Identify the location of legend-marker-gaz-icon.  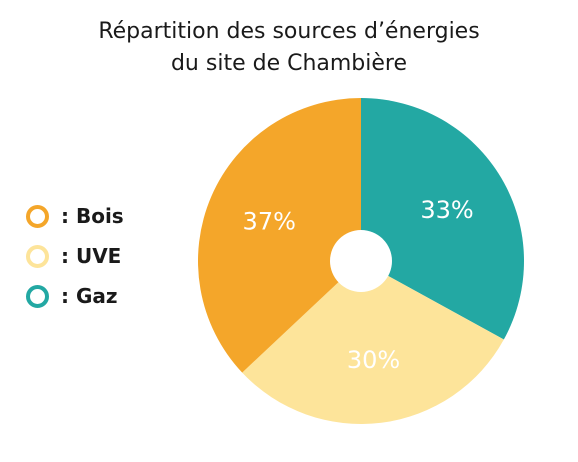
(37, 296).